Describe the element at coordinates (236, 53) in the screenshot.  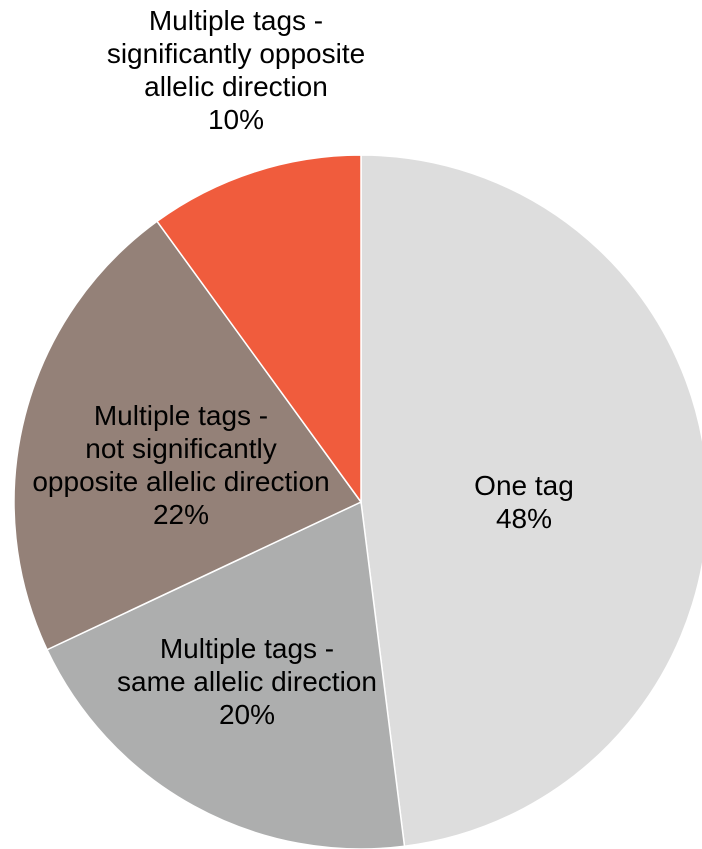
I see `pie-slice-label-line: significantly opposite` at that location.